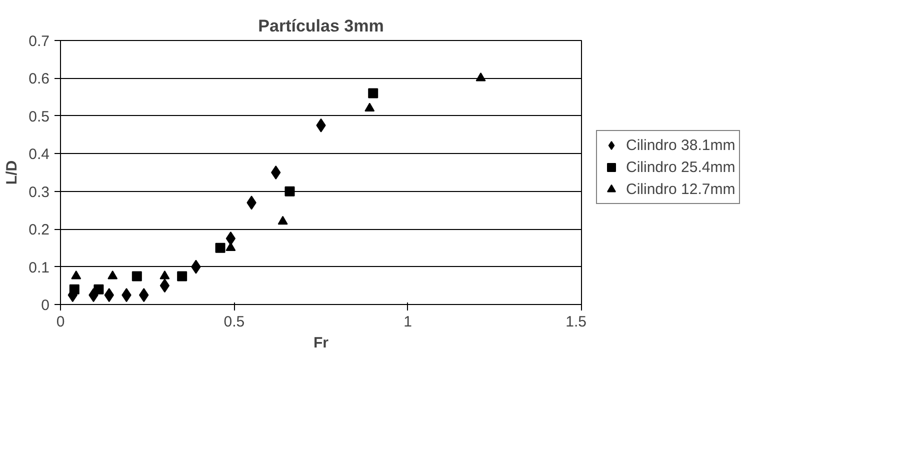 The image size is (901, 473). I want to click on y-tick-label: 0.4, so click(39, 155).